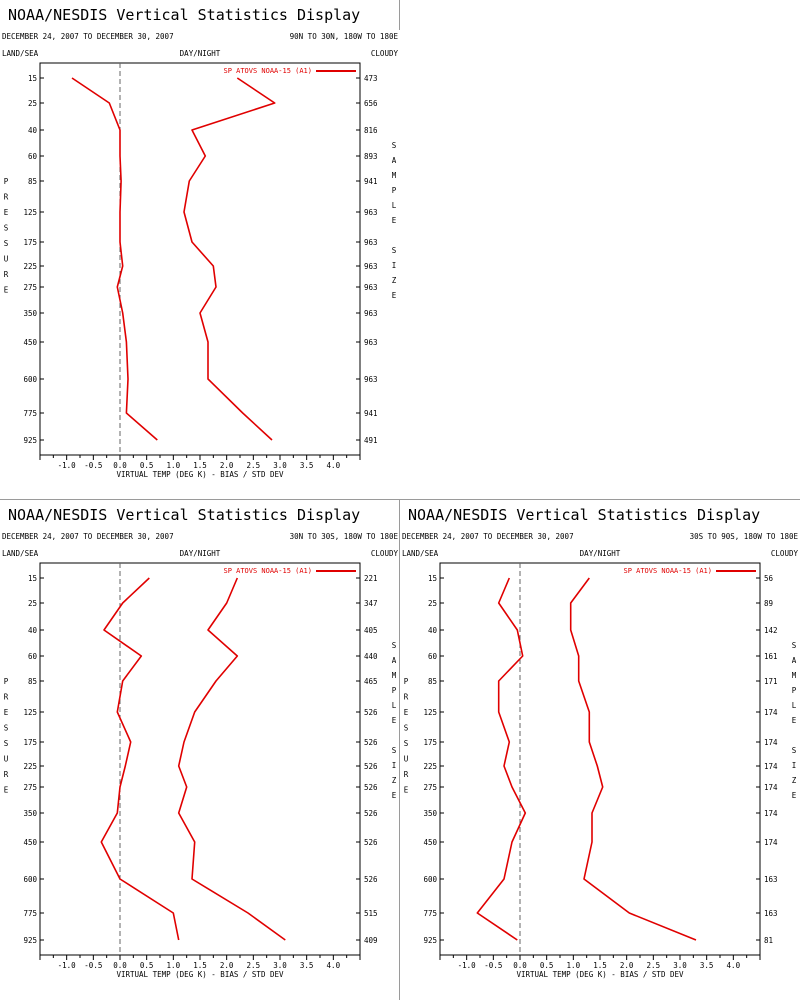 This screenshot has height=1000, width=800. Describe the element at coordinates (32, 103) in the screenshot. I see `pressure-level-label: 25` at that location.